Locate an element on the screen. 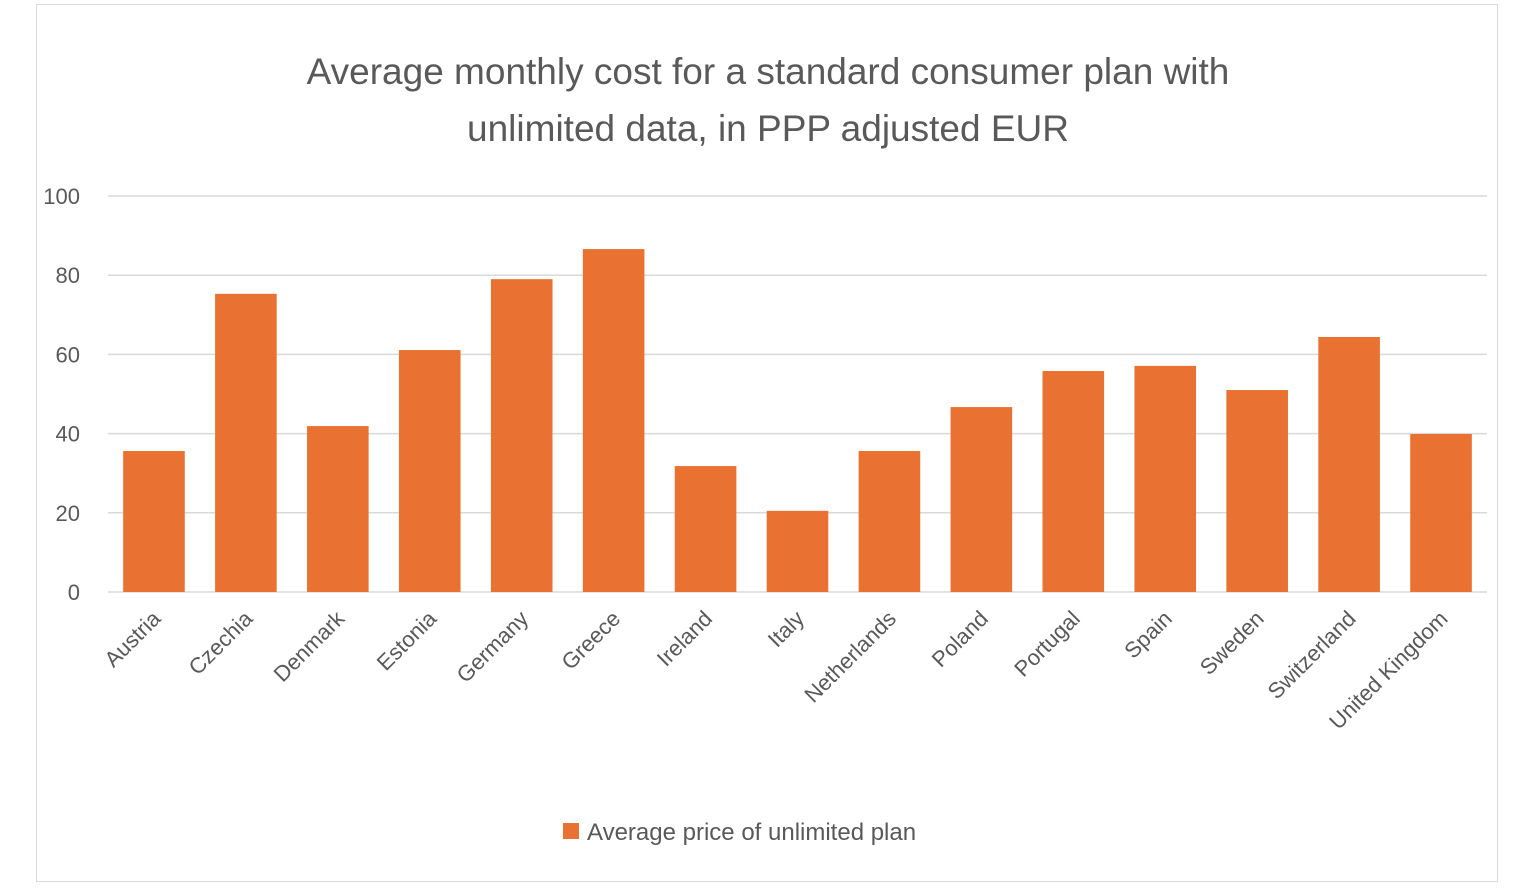 This screenshot has height=895, width=1538. x-tick-label: Italy is located at coordinates (786, 629).